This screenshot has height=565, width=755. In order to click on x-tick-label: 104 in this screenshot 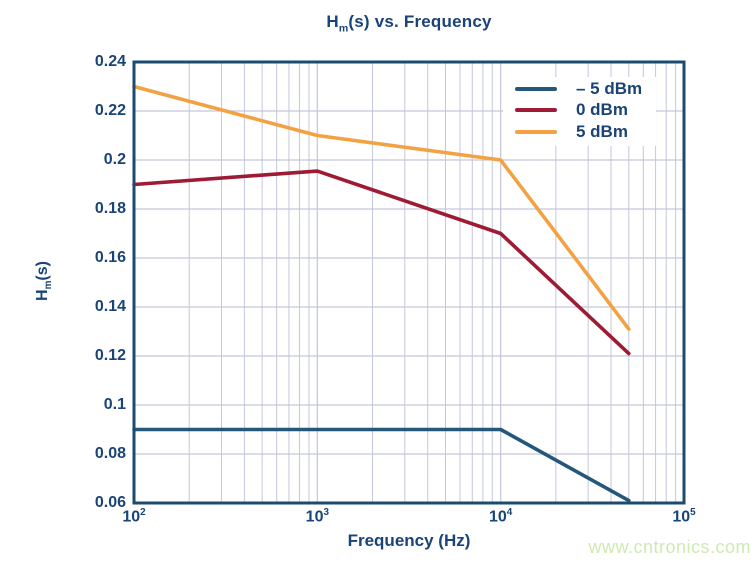, I will do `click(501, 516)`.